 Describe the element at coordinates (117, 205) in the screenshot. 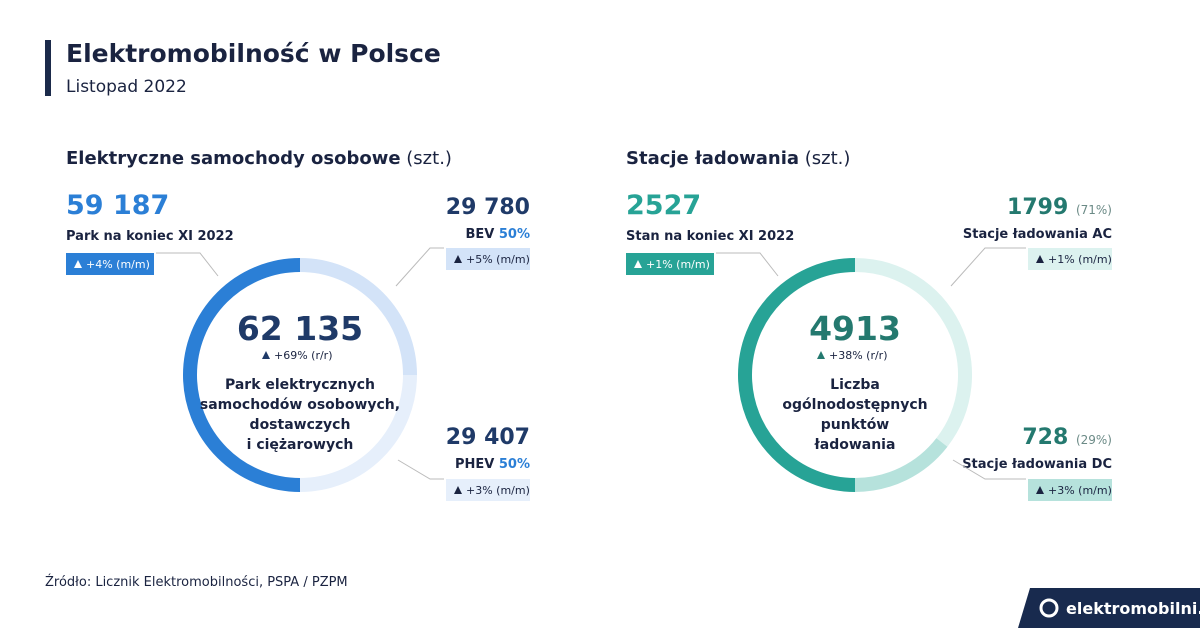

I see `lead-value: 59 187` at that location.